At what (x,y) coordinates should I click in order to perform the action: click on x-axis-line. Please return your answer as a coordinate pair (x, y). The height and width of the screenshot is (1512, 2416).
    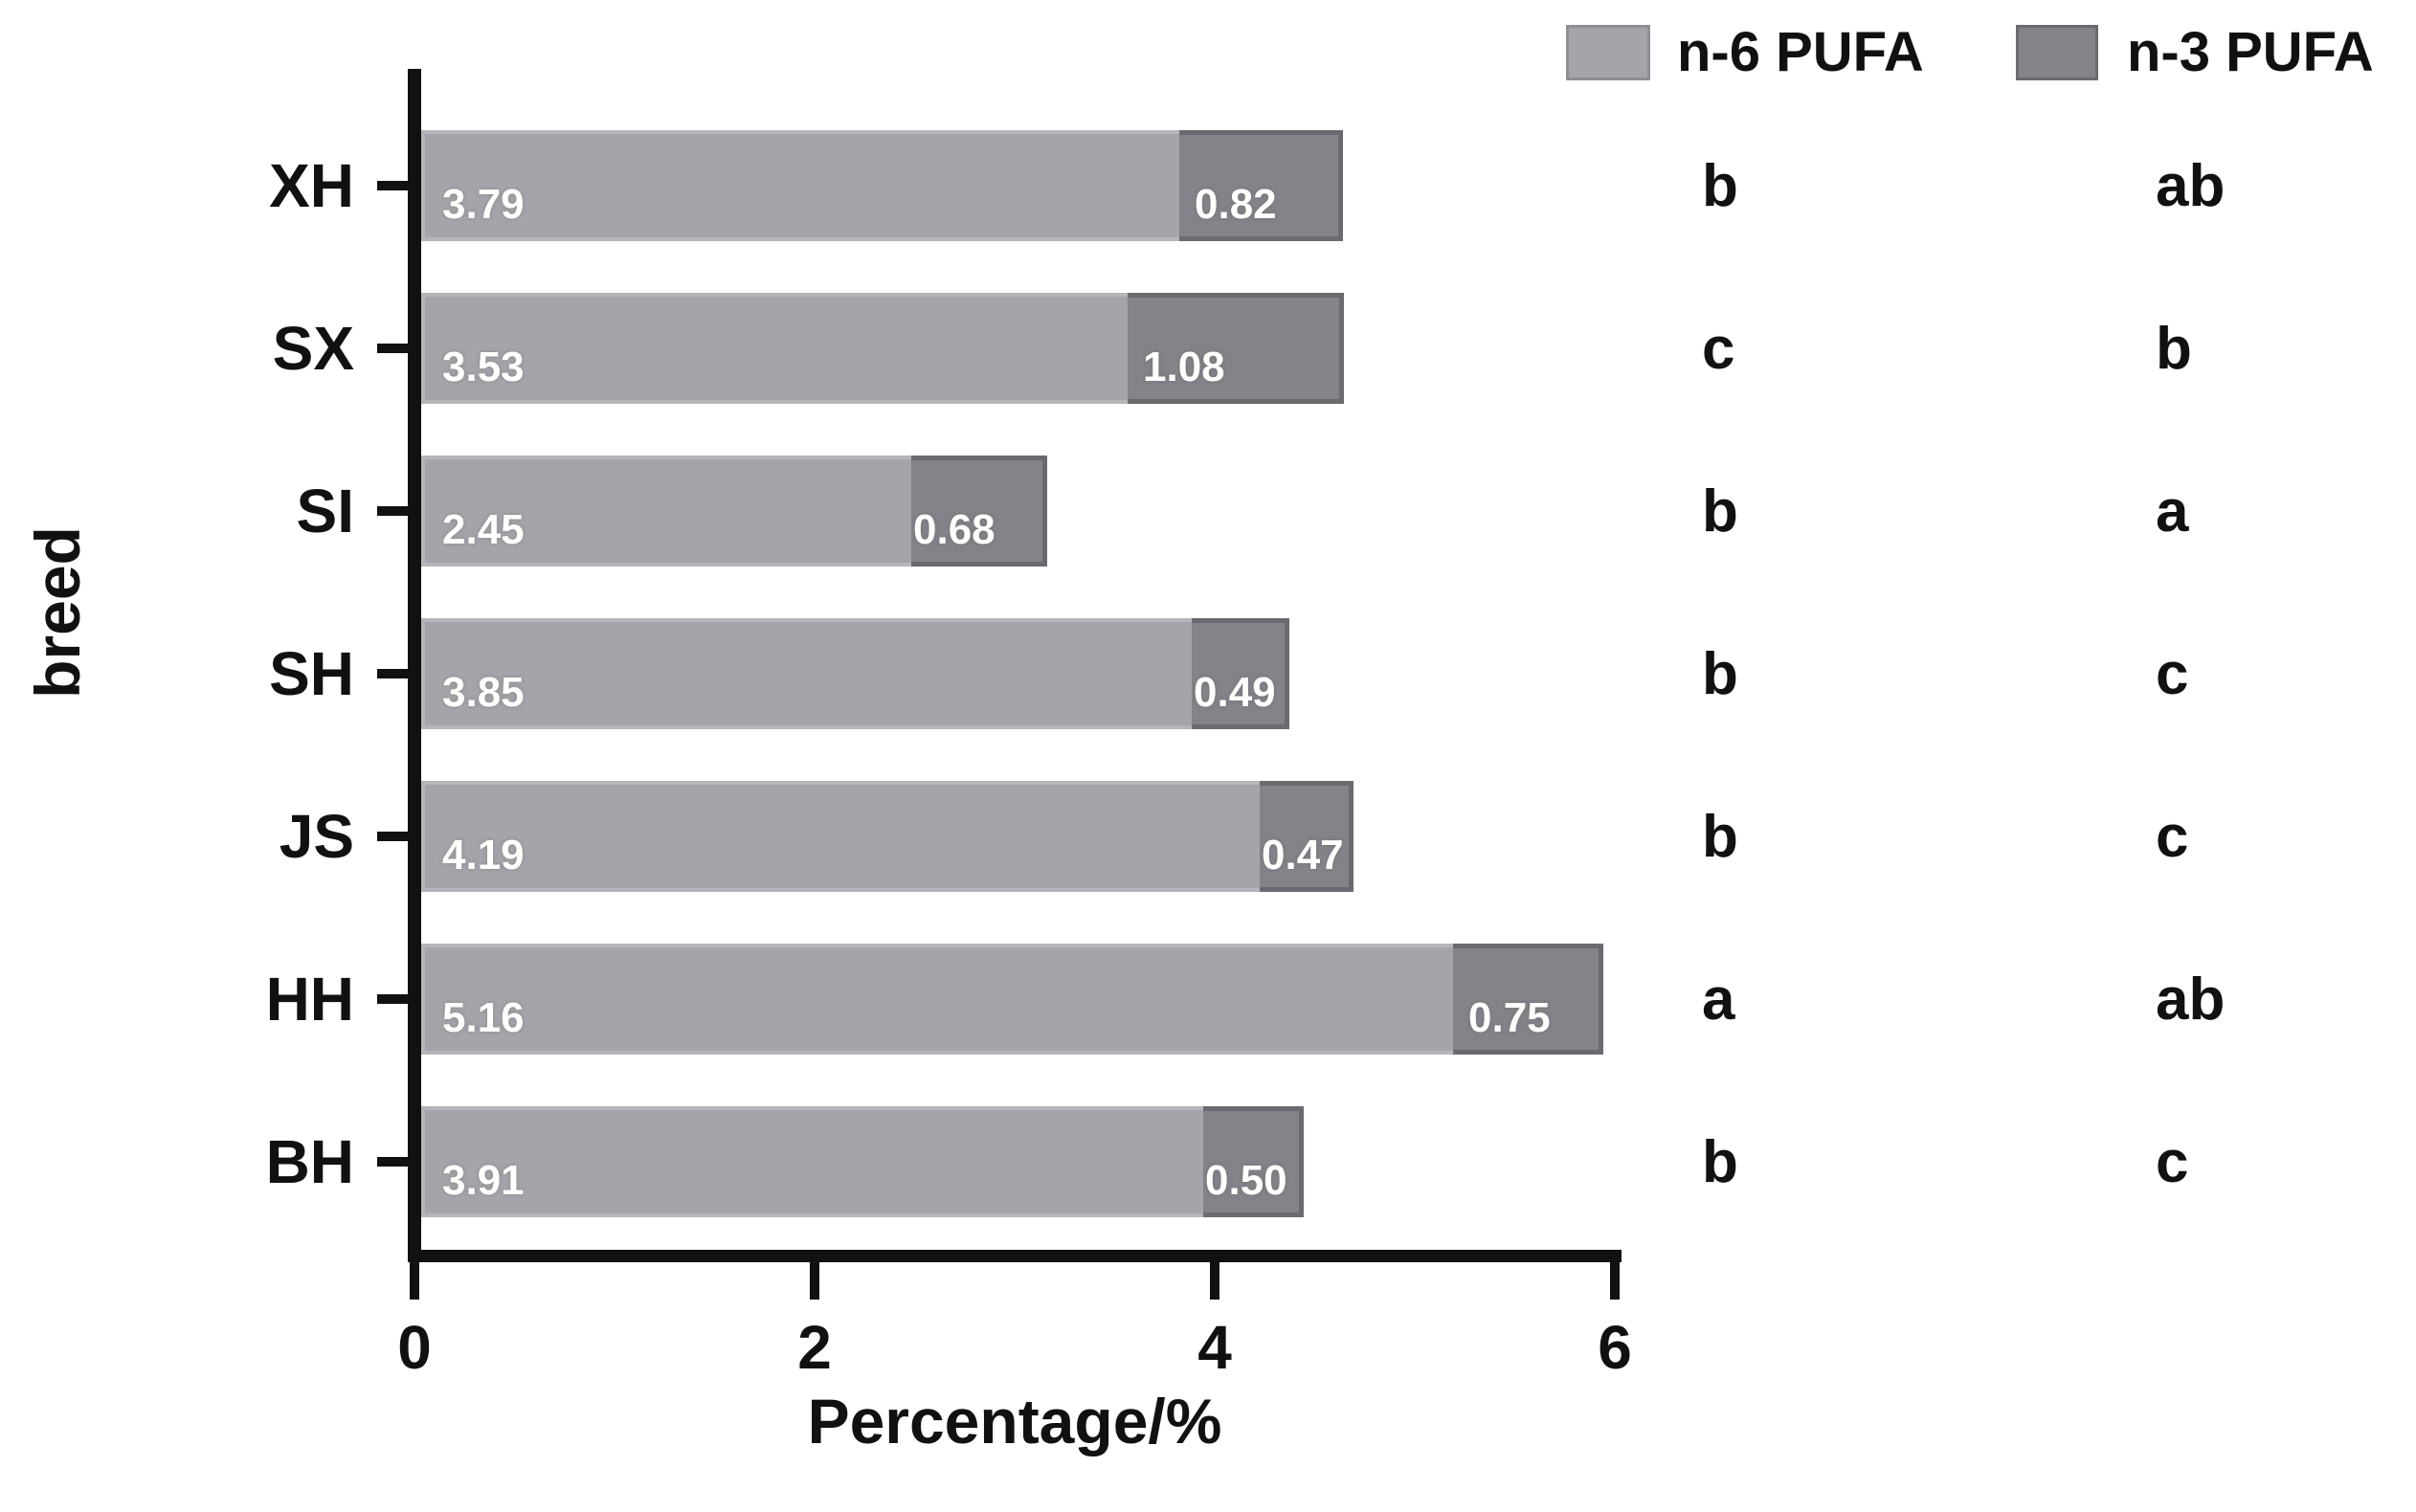
    Looking at the image, I should click on (1015, 1256).